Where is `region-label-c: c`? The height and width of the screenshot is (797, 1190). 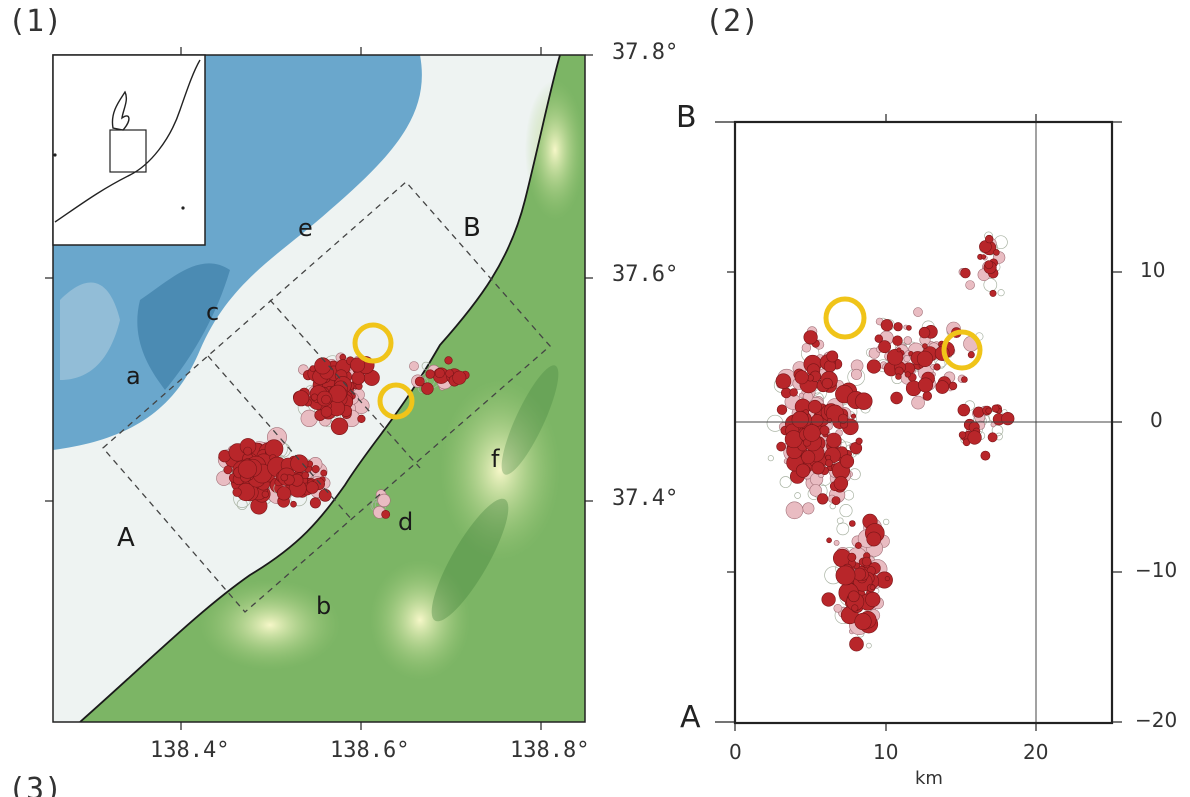
region-label-c: c is located at coordinates (212, 312).